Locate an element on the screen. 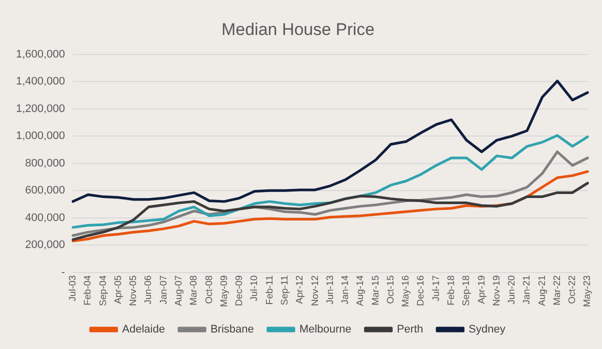  x-tick-label: Jun-20 is located at coordinates (512, 289).